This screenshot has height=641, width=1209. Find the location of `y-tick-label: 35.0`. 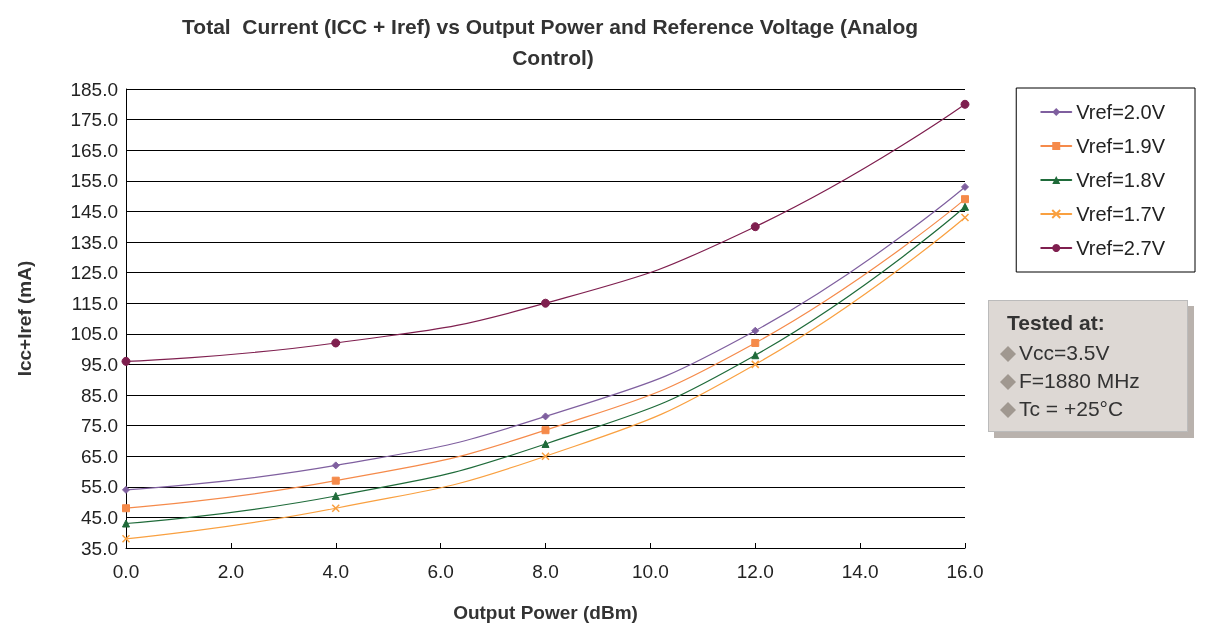

y-tick-label: 35.0 is located at coordinates (99, 548).